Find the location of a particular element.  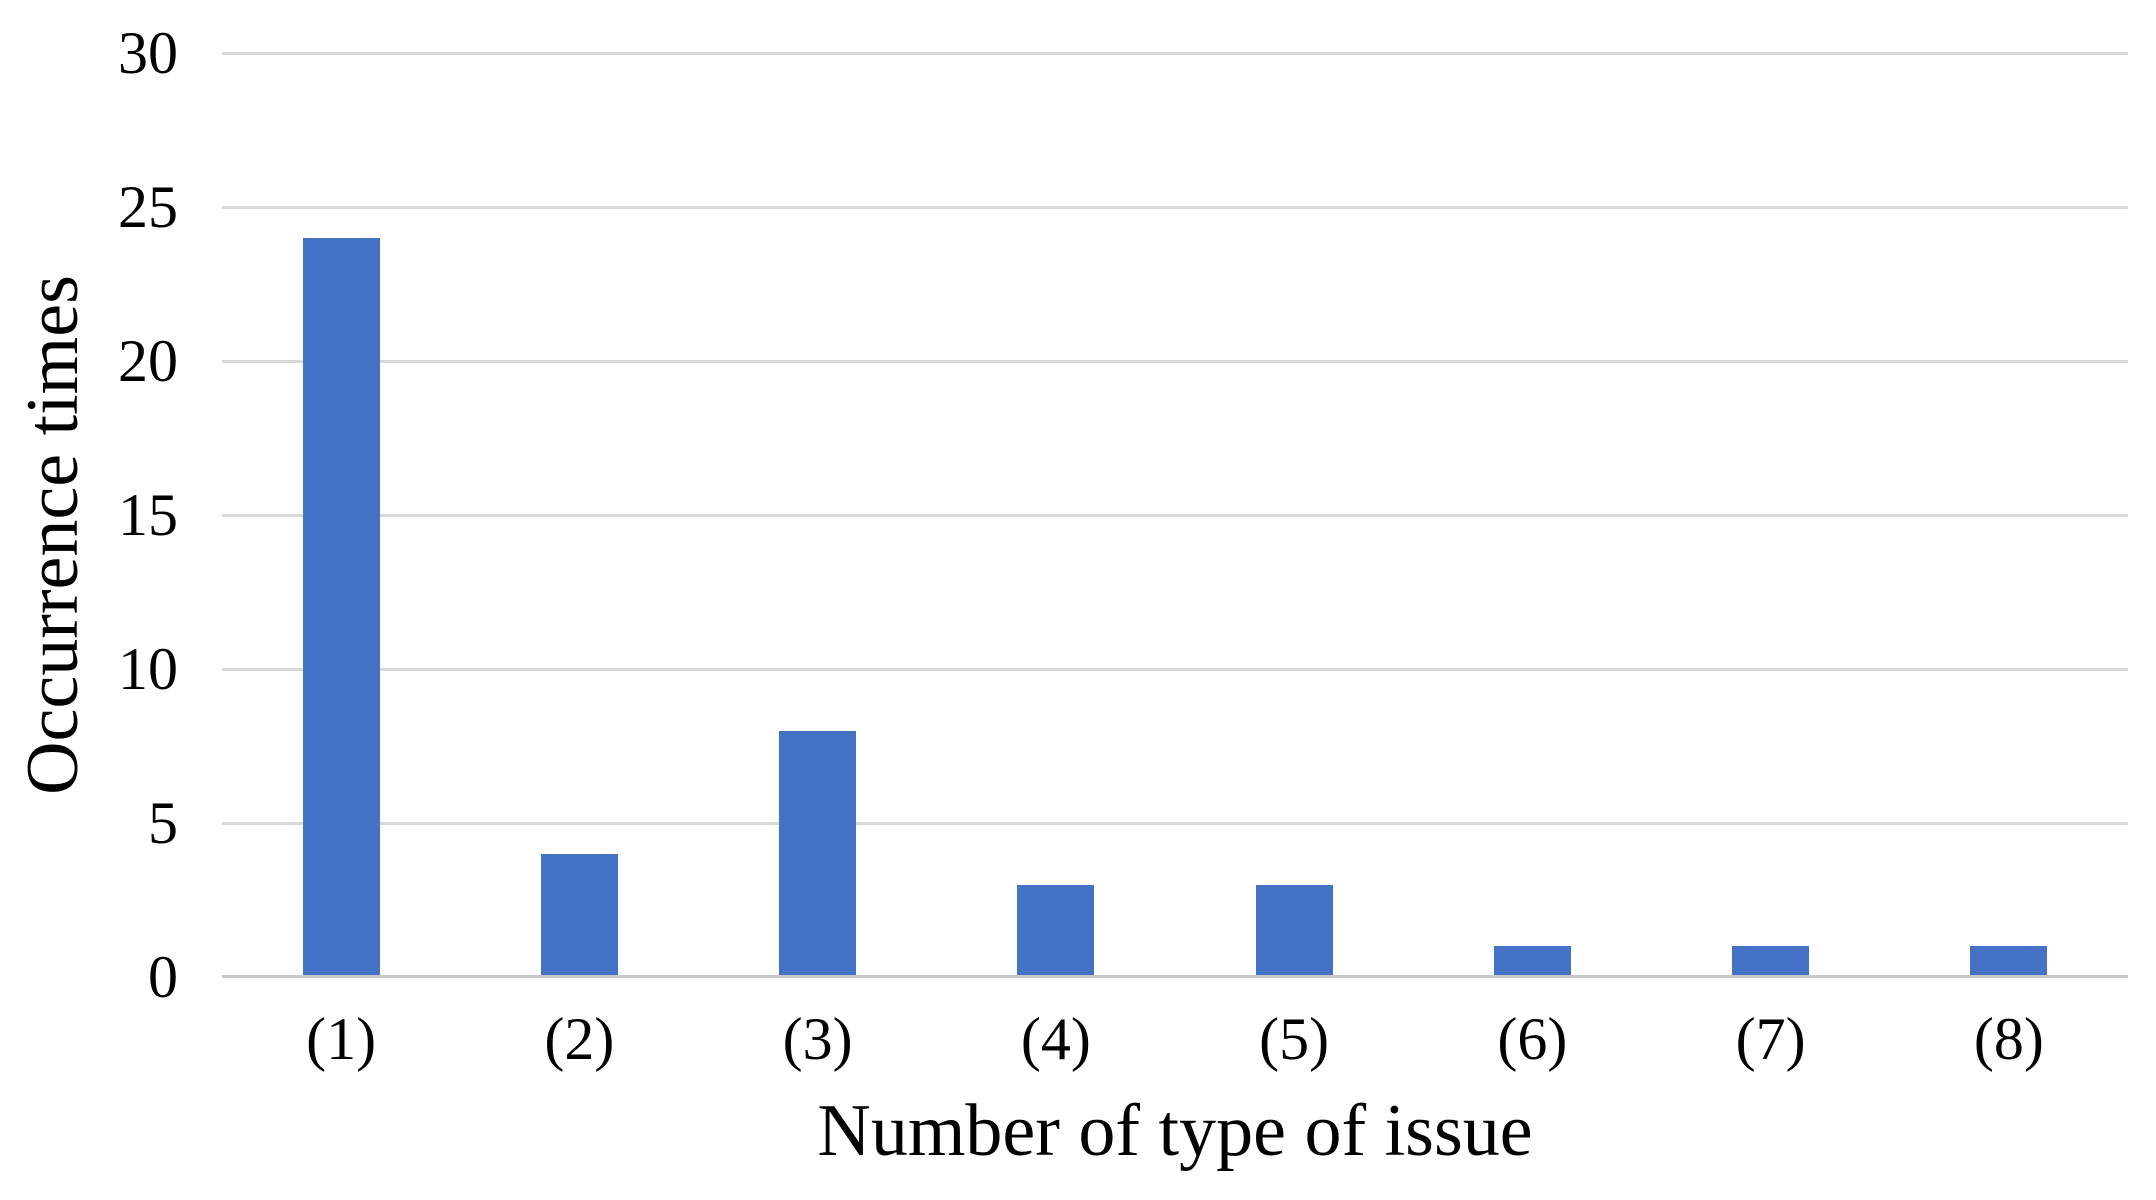

x-tick-label-(2): (2) is located at coordinates (579, 1039).